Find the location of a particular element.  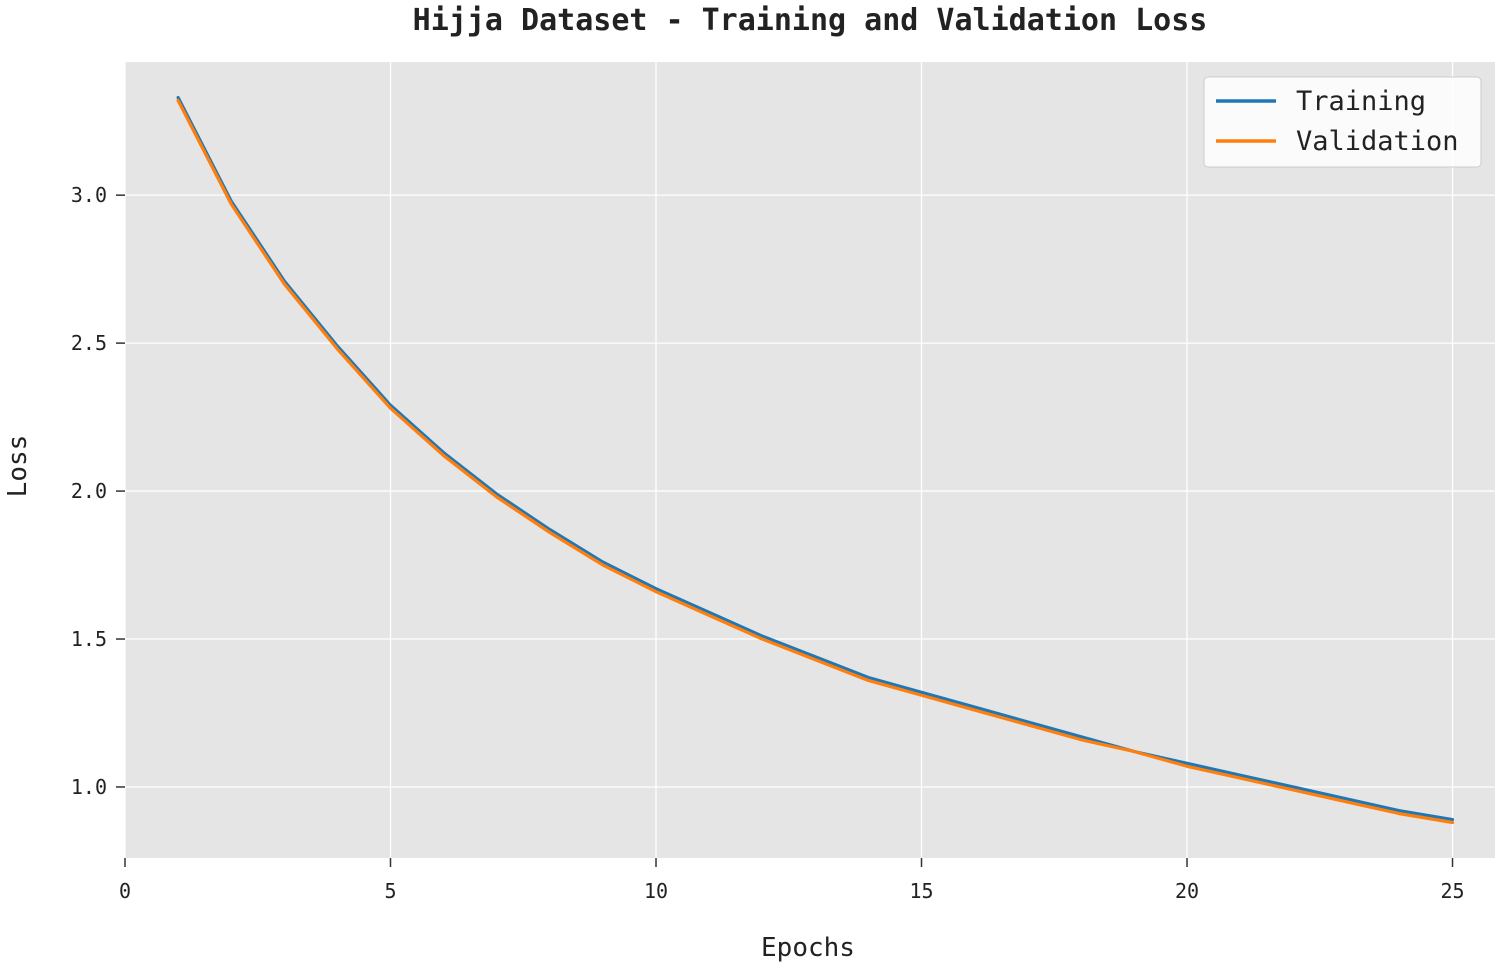

x-axis-label: Epochs is located at coordinates (808, 948).